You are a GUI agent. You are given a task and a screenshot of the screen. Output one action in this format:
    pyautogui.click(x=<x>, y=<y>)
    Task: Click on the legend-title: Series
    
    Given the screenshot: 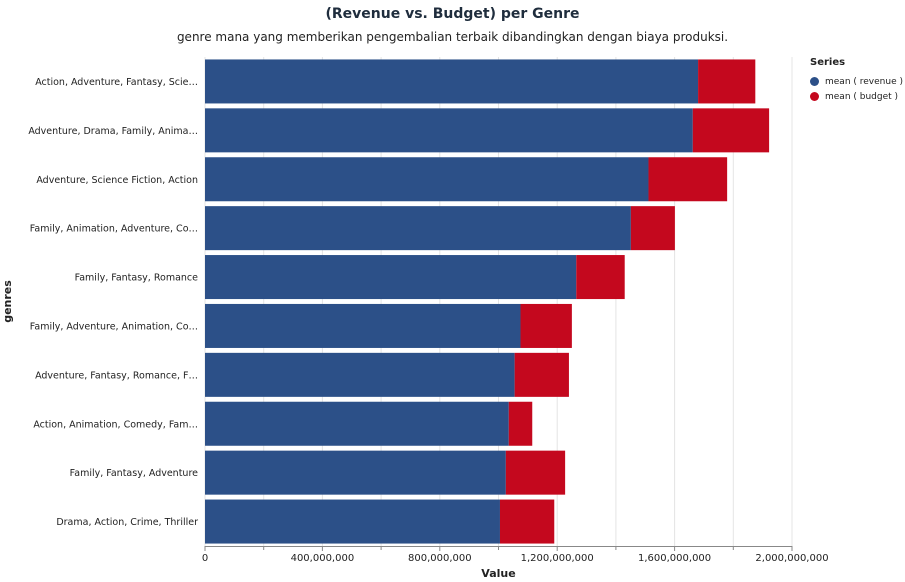 What is the action you would take?
    pyautogui.click(x=828, y=62)
    